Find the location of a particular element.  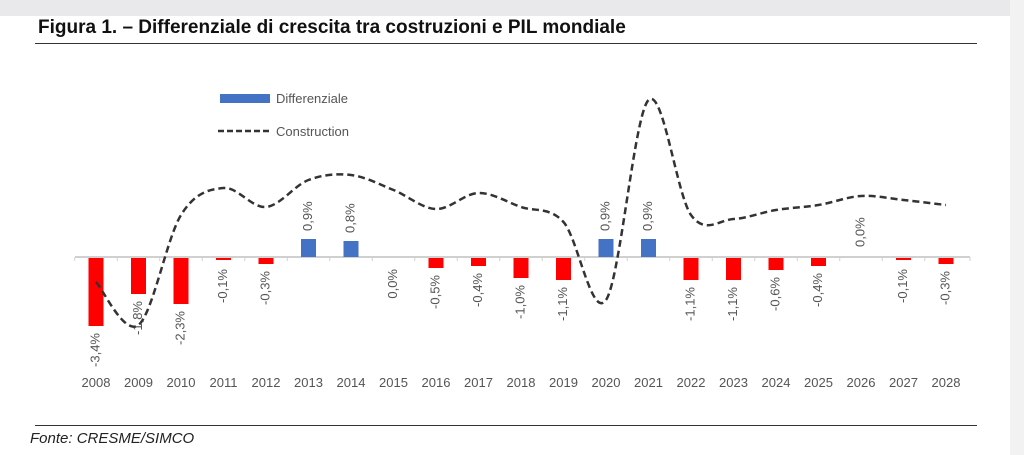

x-tick-label: 2011 is located at coordinates (224, 382).